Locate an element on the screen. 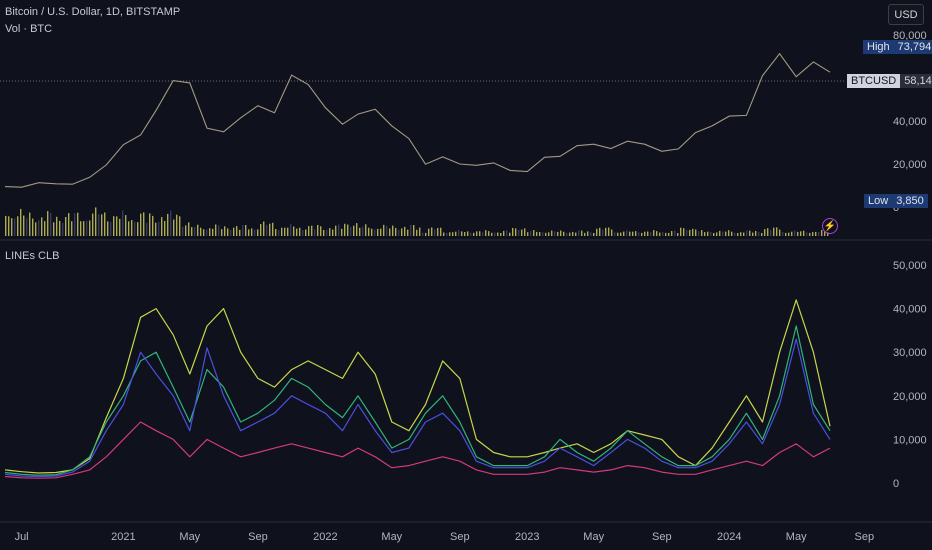 The width and height of the screenshot is (932, 550). time-axis-label: 2021 is located at coordinates (123, 537).